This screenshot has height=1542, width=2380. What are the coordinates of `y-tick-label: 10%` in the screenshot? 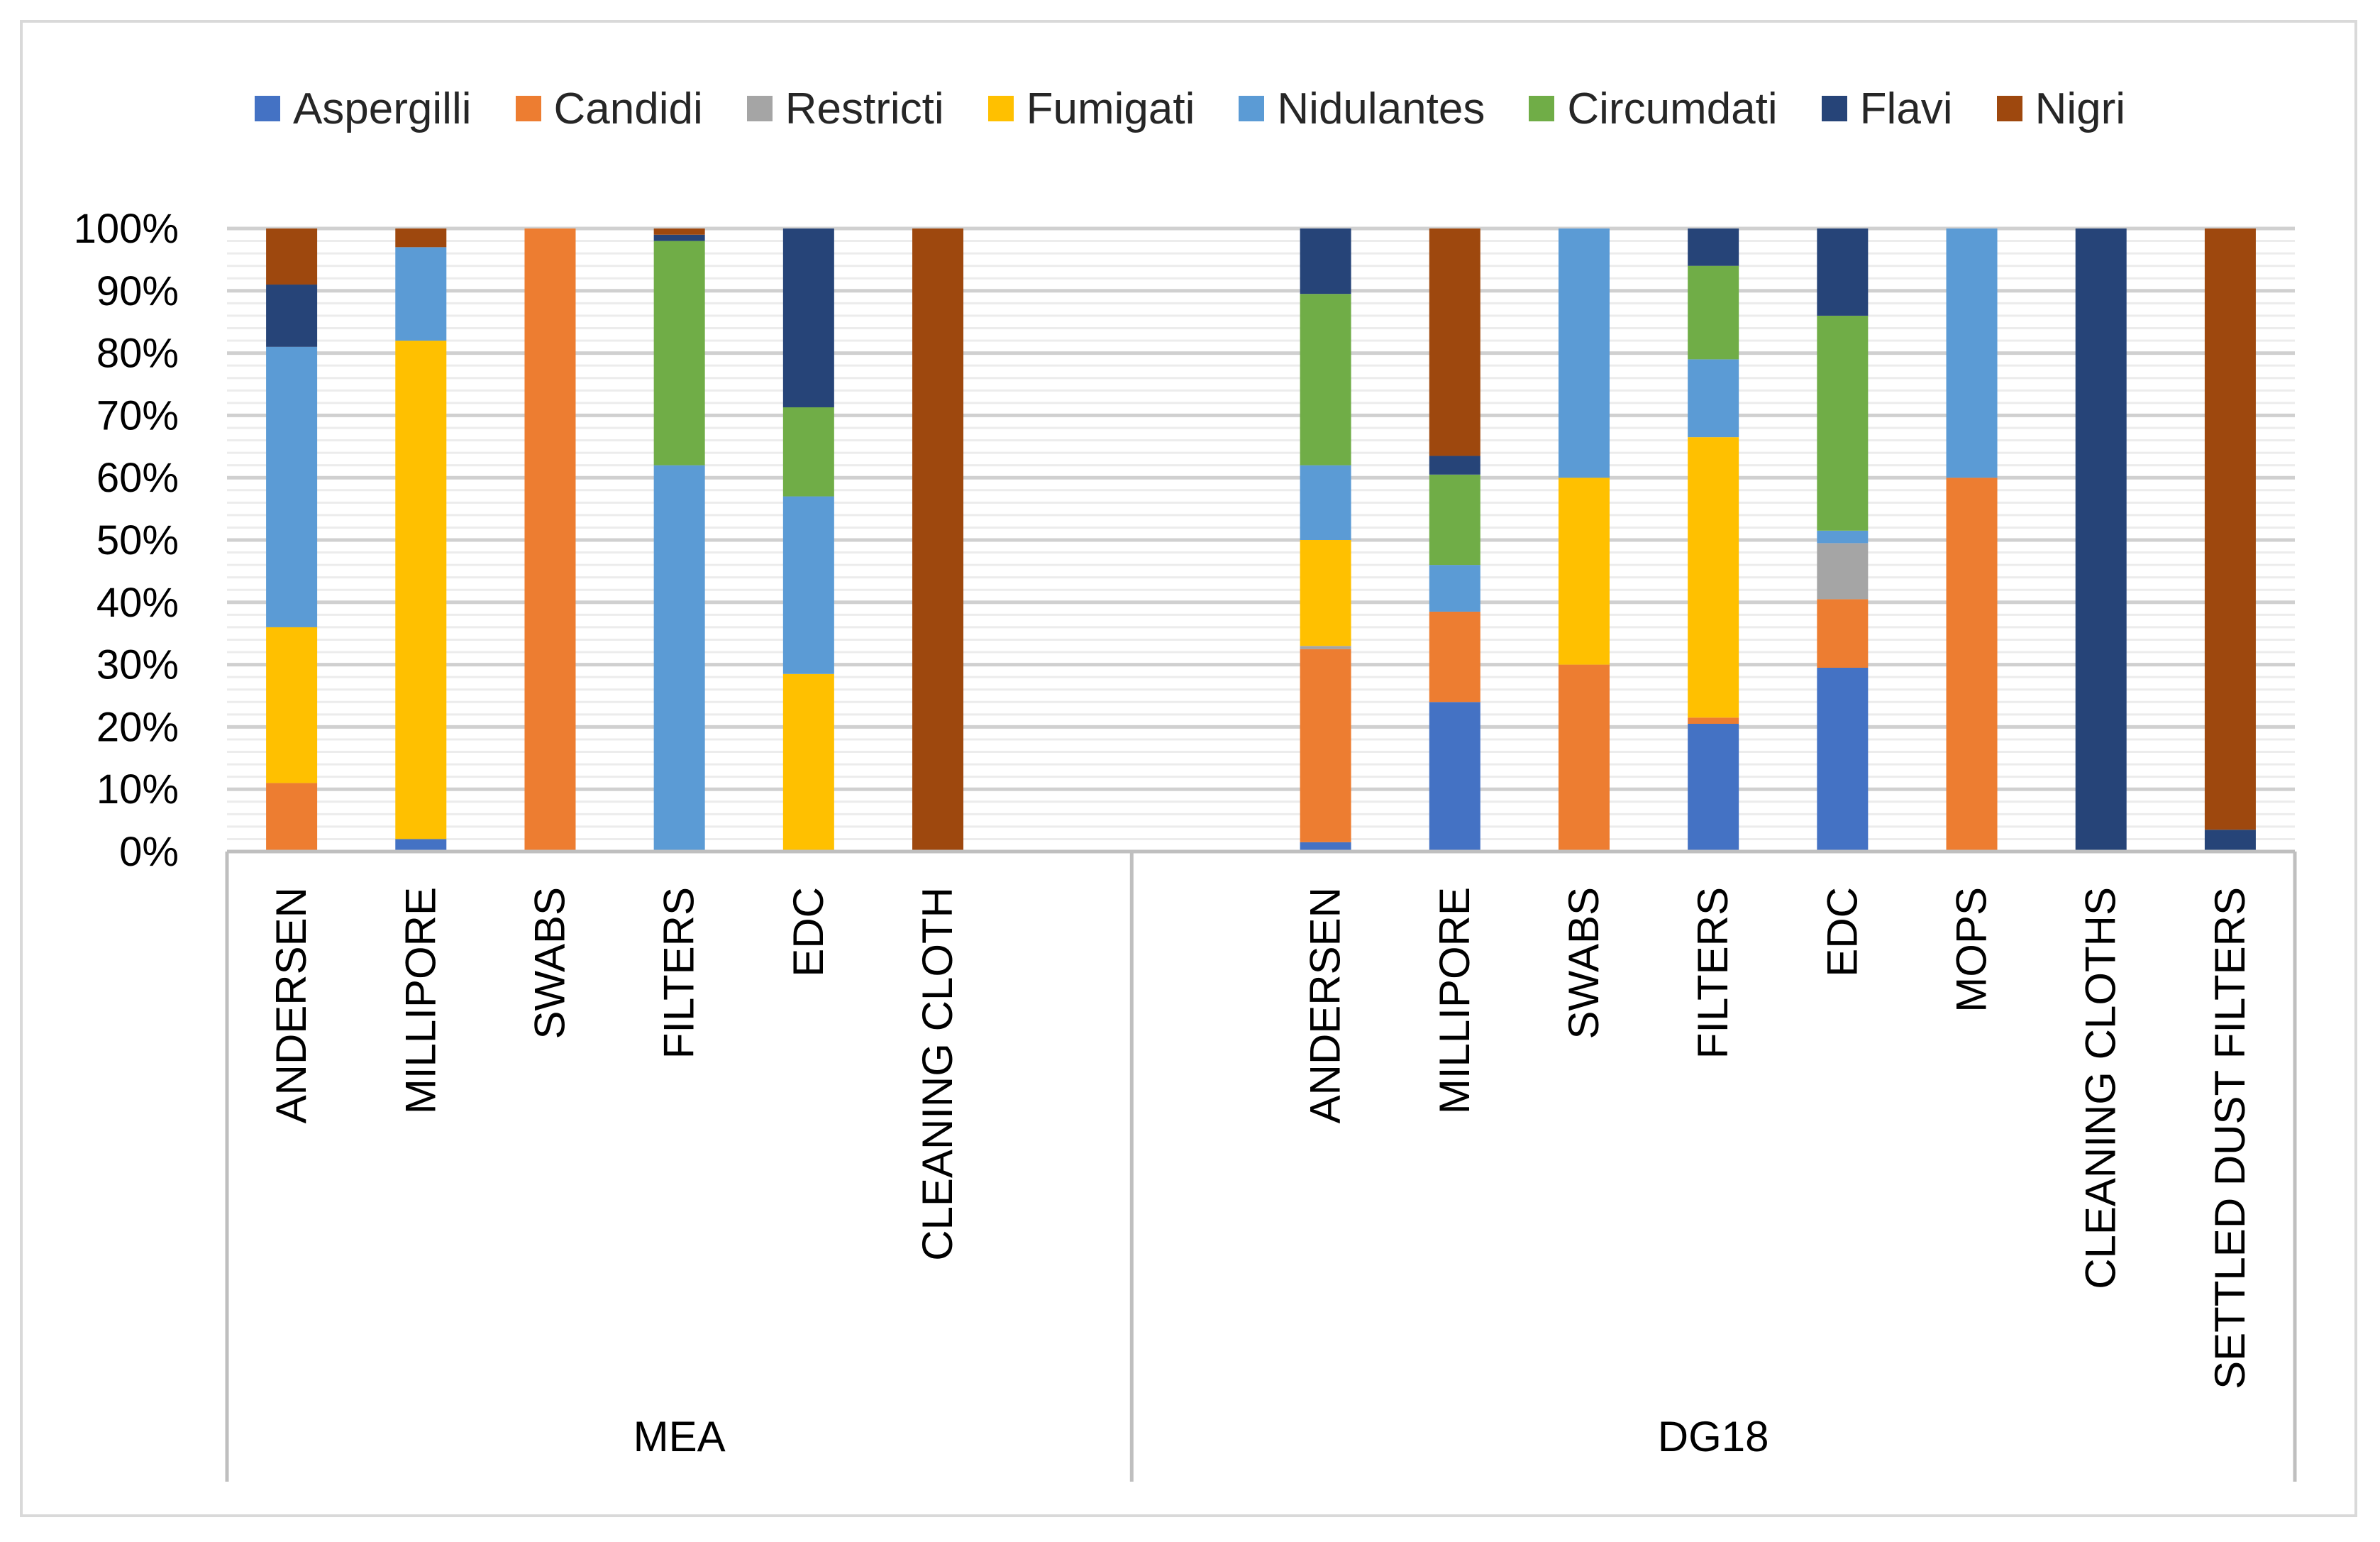 It's located at (137, 789).